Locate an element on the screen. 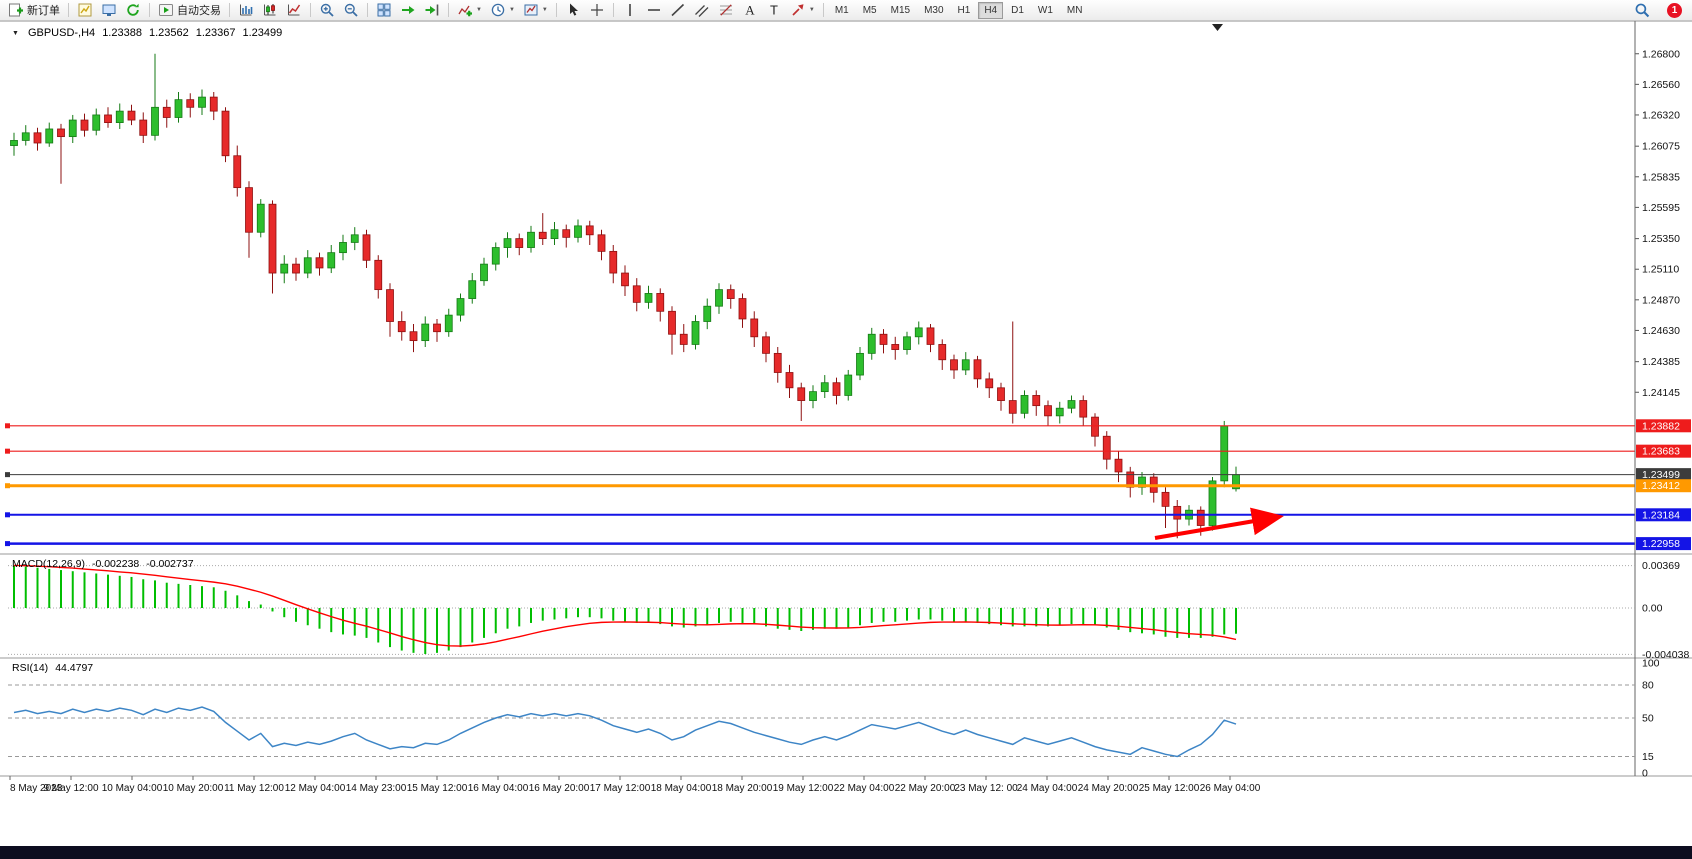 The height and width of the screenshot is (859, 1692). ohlc-open: 1.23388 is located at coordinates (122, 33).